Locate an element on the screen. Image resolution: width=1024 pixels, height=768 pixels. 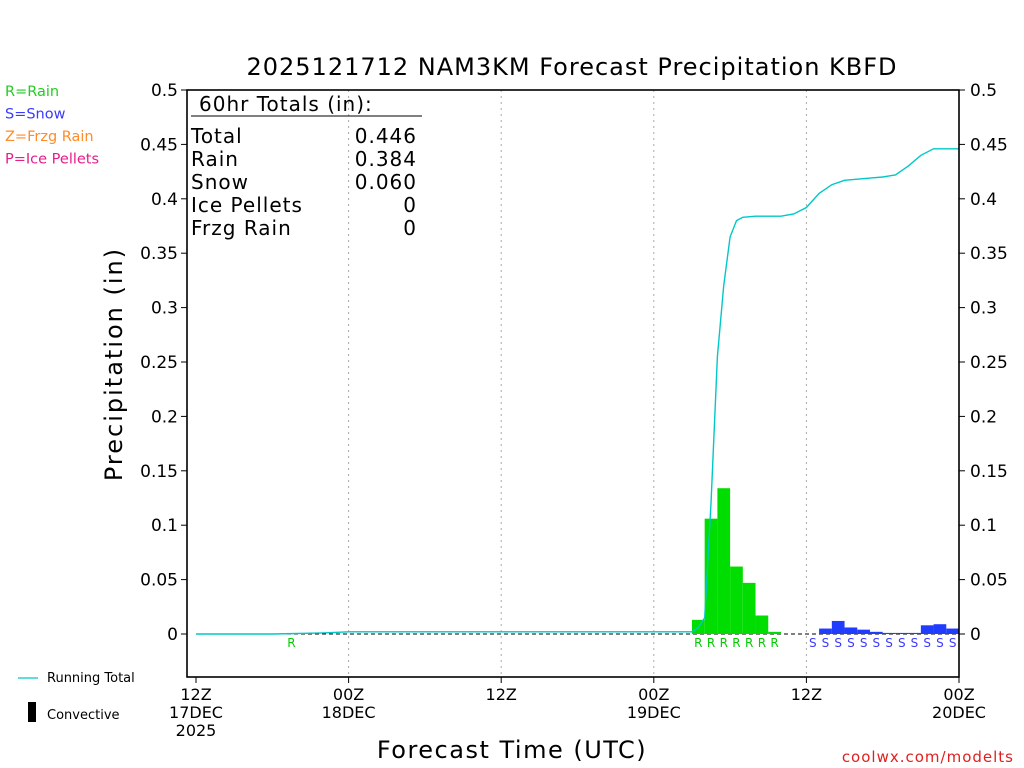
bottom-legend: Running Total Convective is located at coordinates (76, 697).